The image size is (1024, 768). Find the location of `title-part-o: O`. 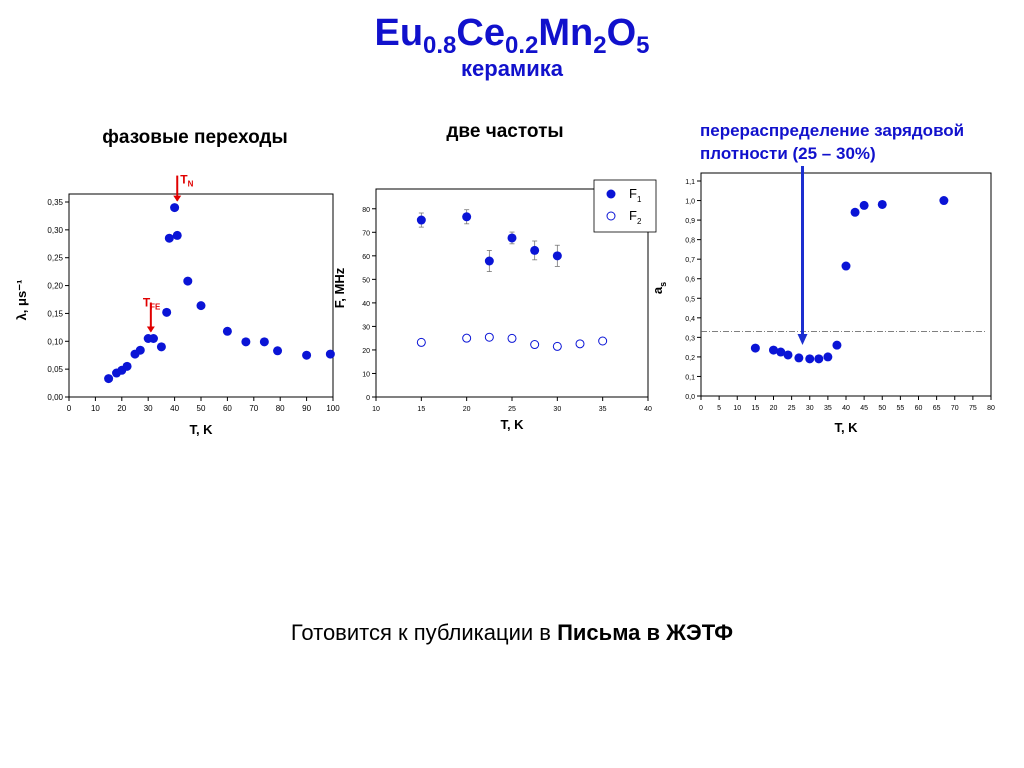

title-part-o: O is located at coordinates (621, 33).